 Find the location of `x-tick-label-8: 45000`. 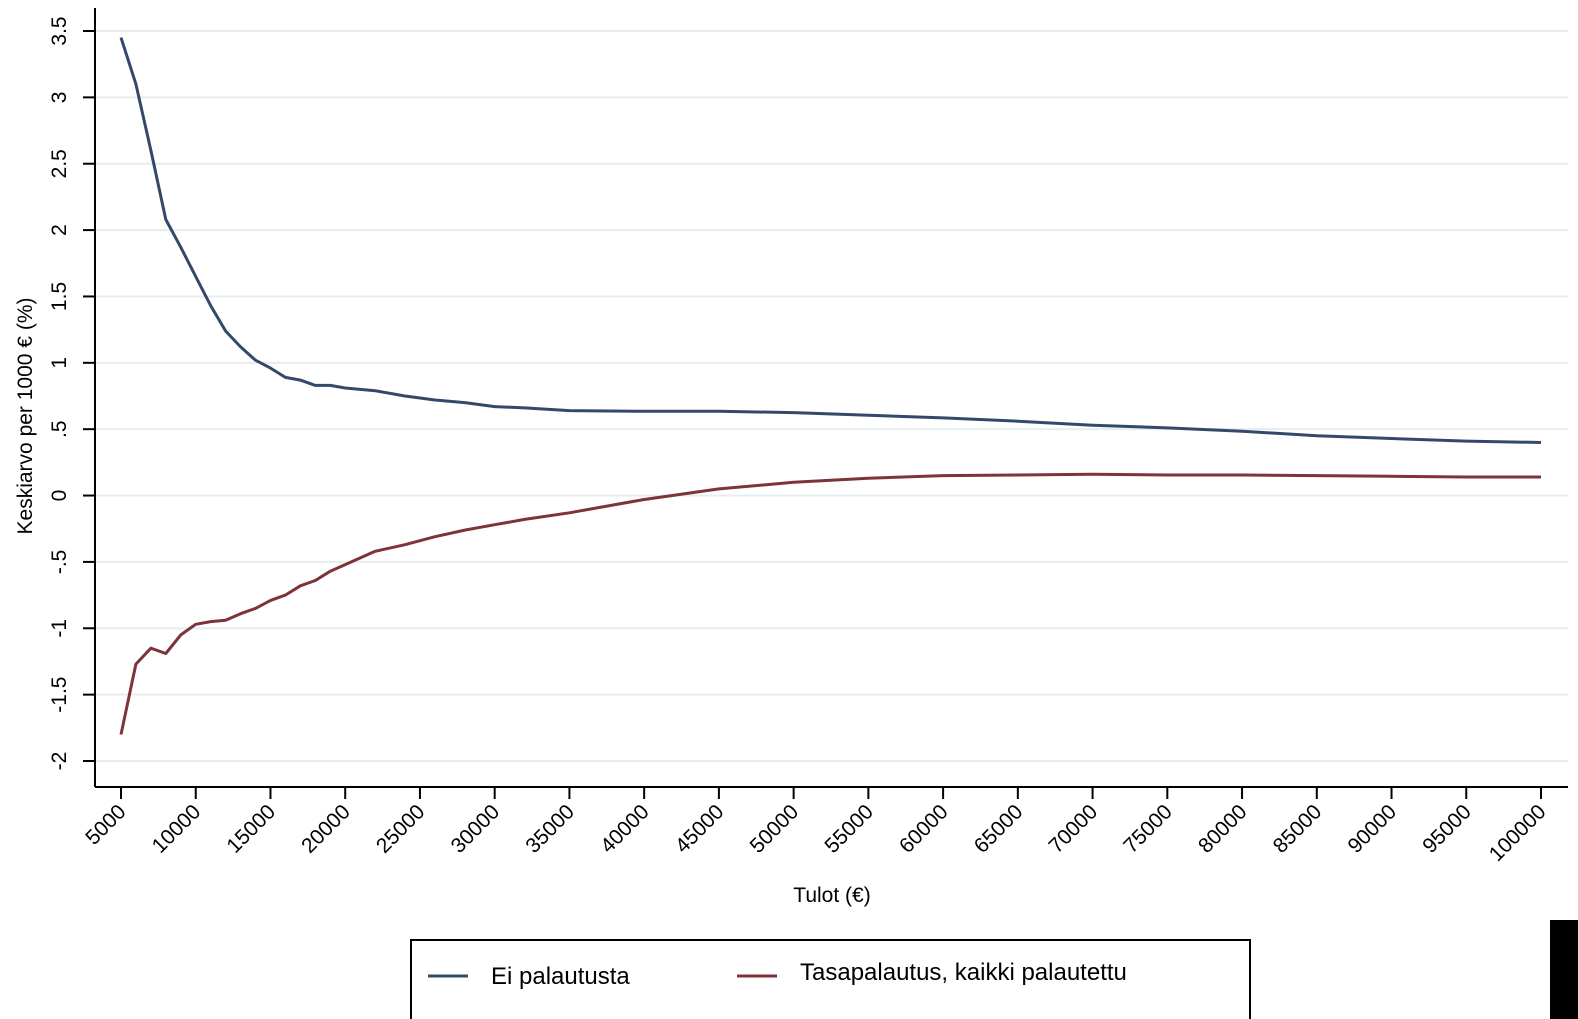

x-tick-label-8: 45000 is located at coordinates (700, 829).